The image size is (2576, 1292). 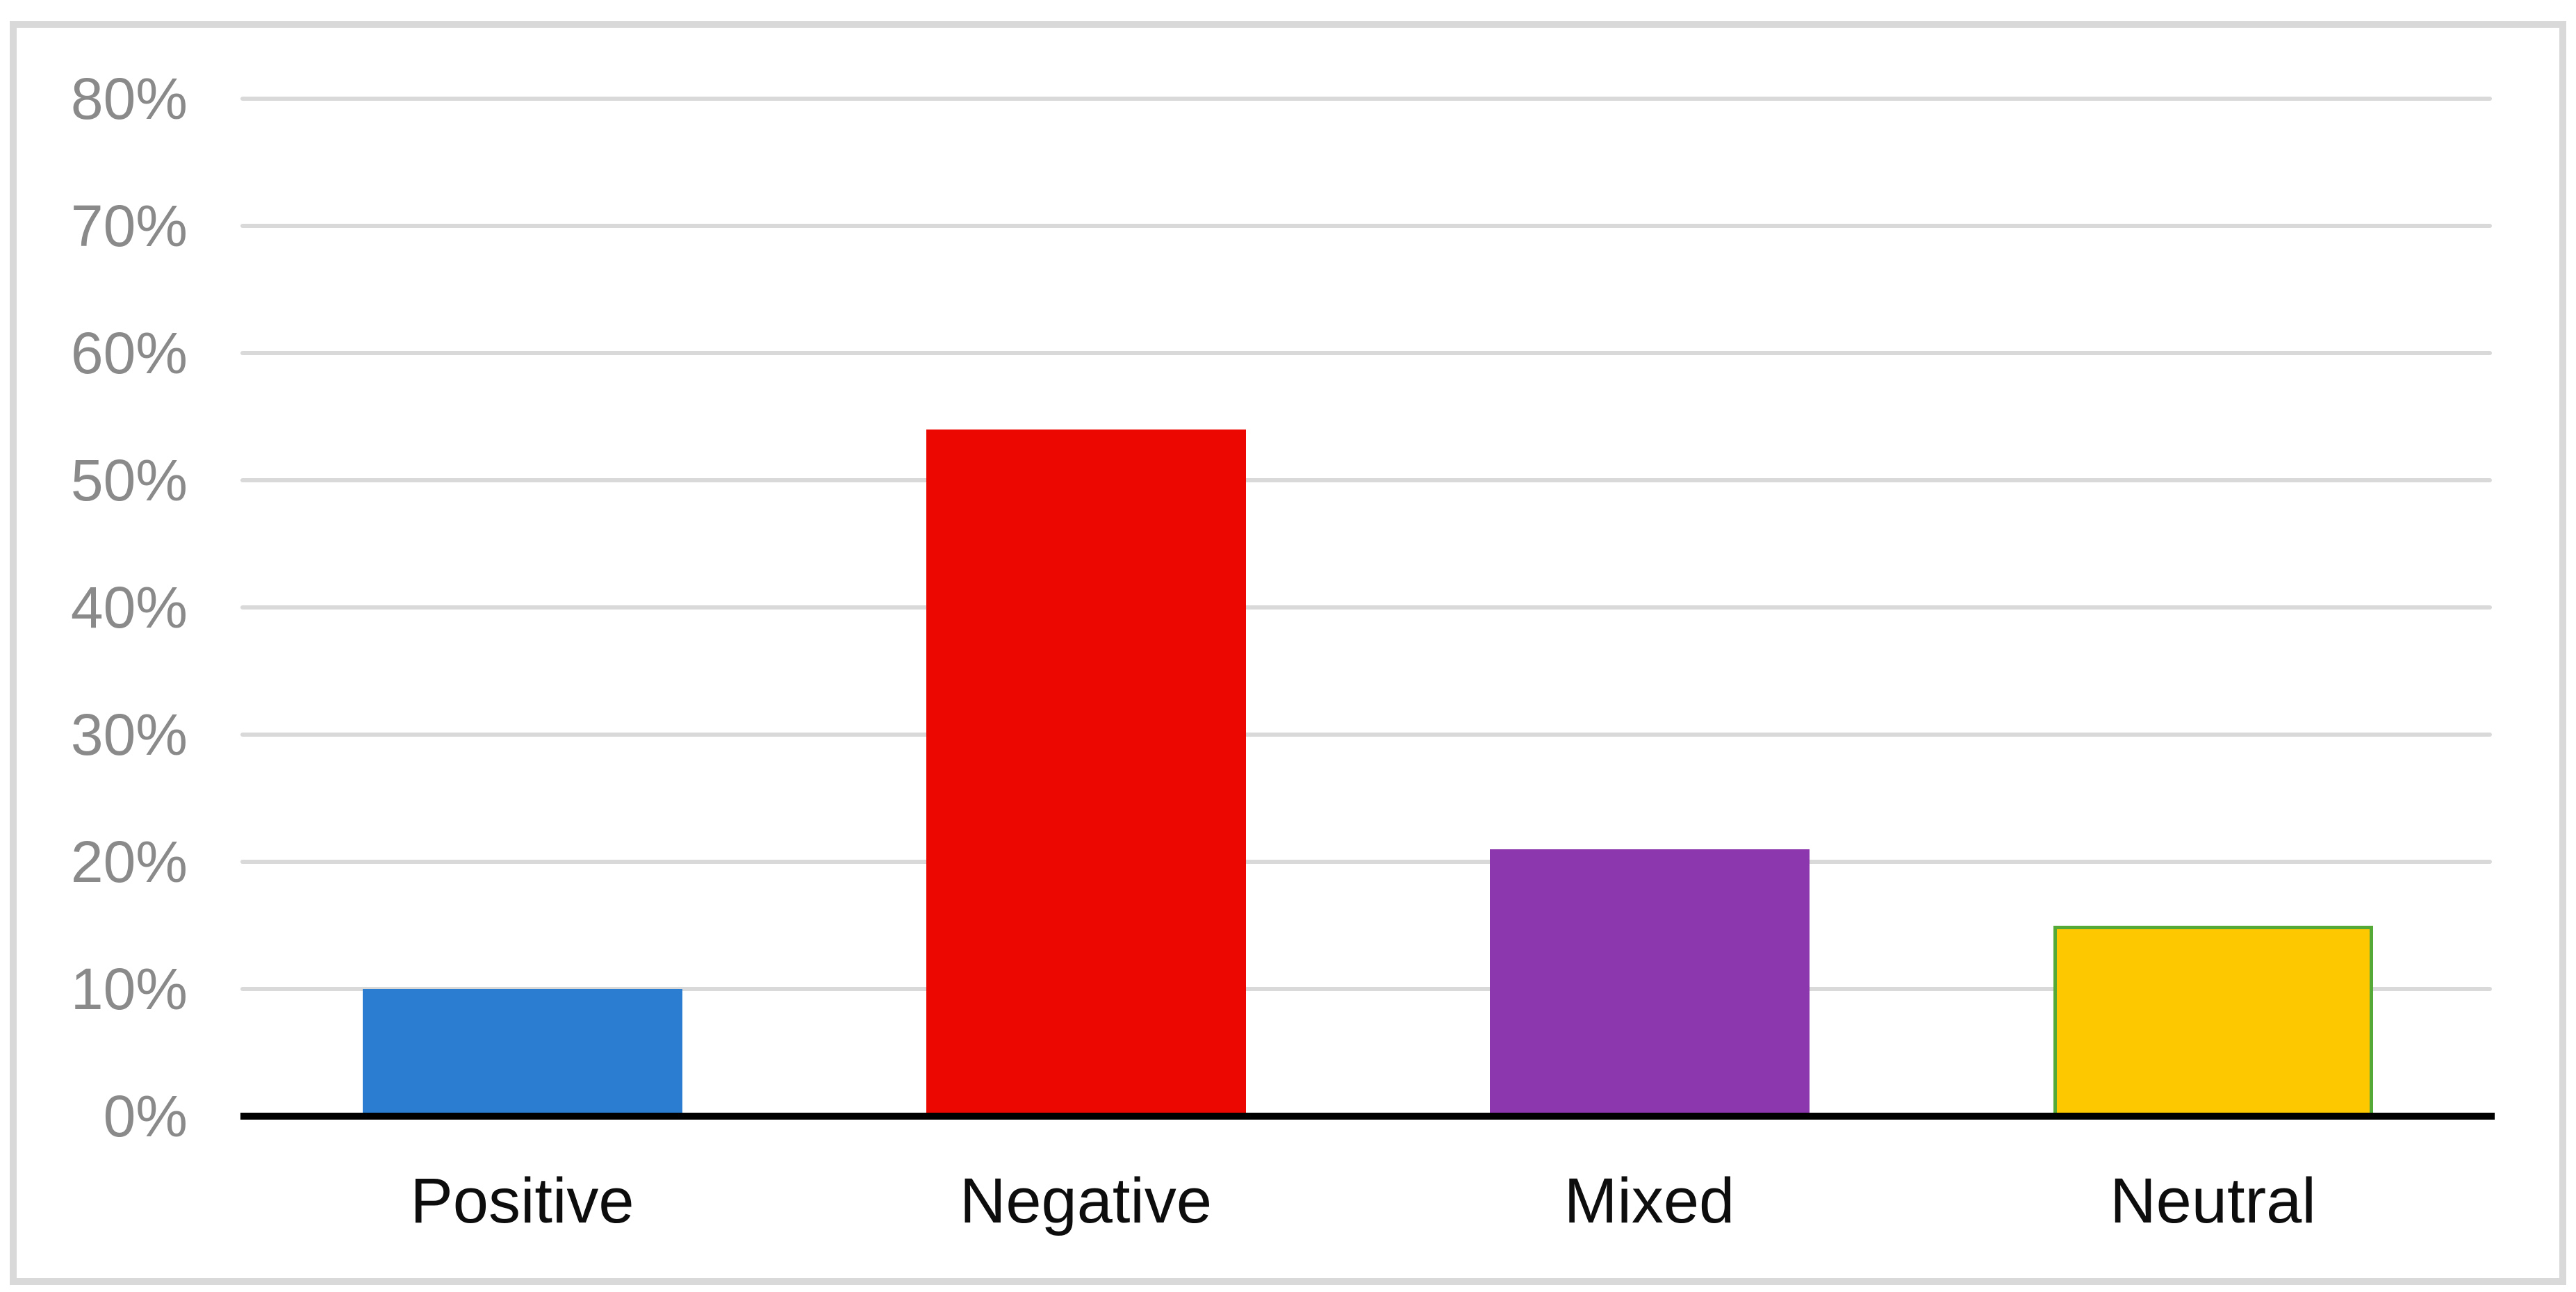 I want to click on bar-mixed, so click(x=1650, y=983).